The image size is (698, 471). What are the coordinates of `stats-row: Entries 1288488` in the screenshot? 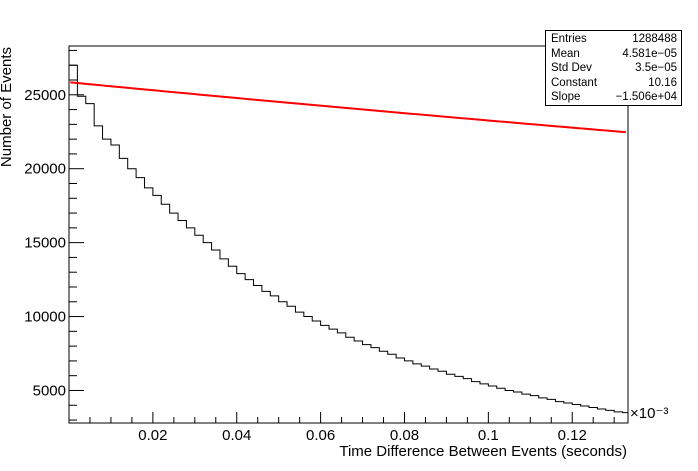 It's located at (614, 39).